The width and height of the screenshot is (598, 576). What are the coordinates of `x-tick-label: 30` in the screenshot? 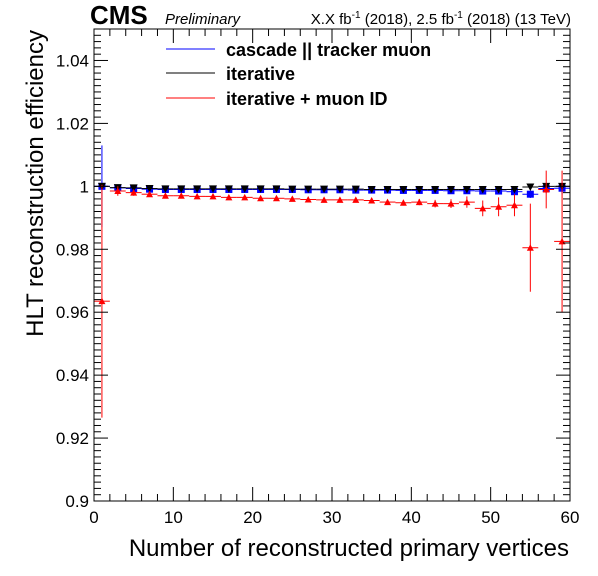 It's located at (332, 517).